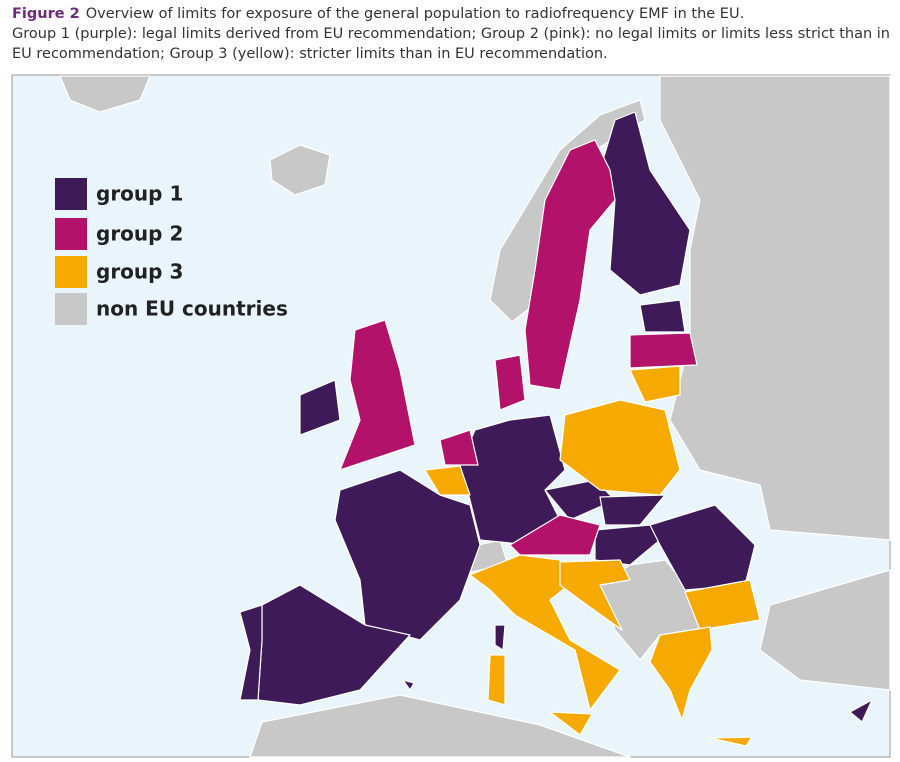 The width and height of the screenshot is (900, 762). Describe the element at coordinates (105, 94) in the screenshot. I see `greenland` at that location.